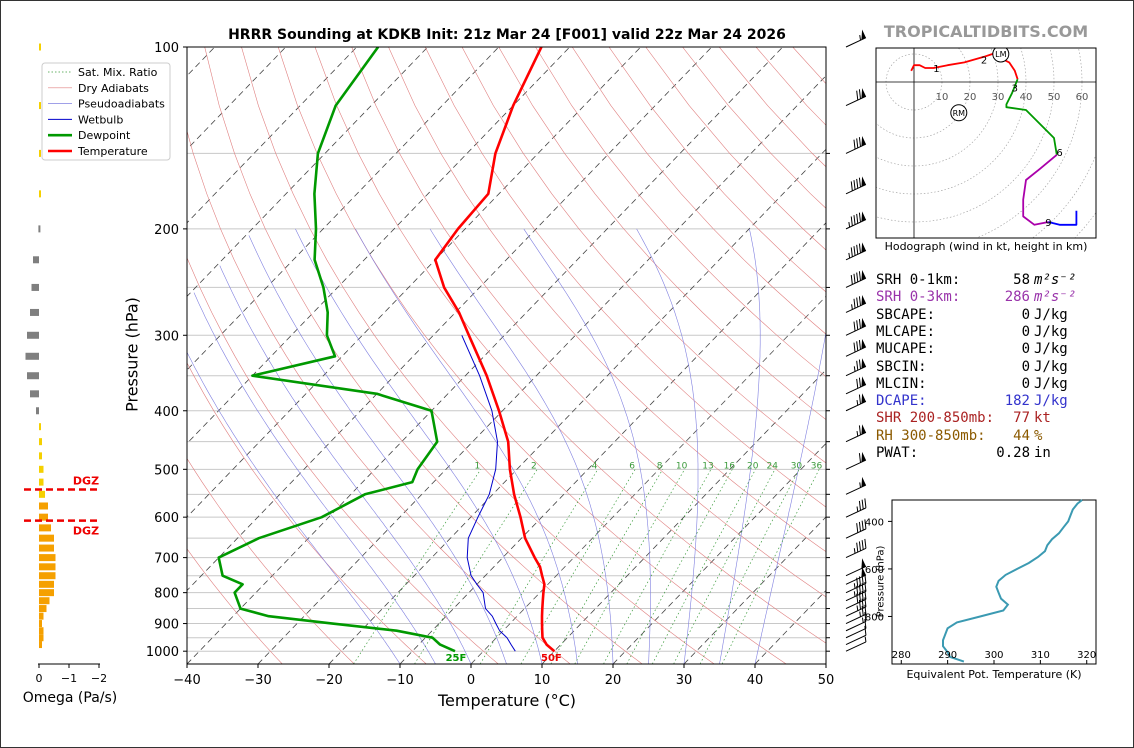  I want to click on x-tick-label: 30, so click(684, 680).